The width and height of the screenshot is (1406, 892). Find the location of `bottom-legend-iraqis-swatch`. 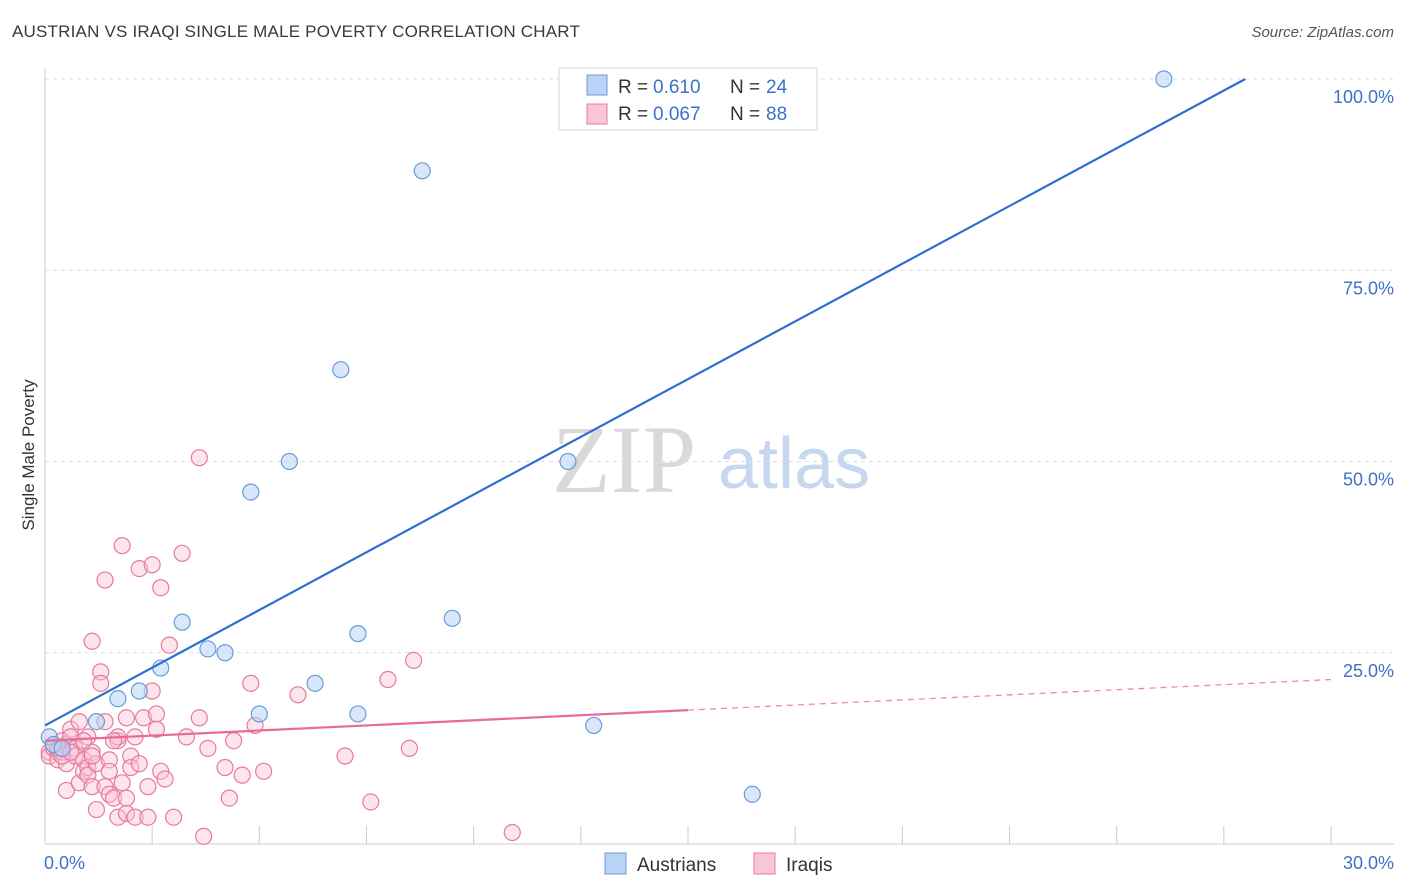

bottom-legend-iraqis-swatch is located at coordinates (764, 863).